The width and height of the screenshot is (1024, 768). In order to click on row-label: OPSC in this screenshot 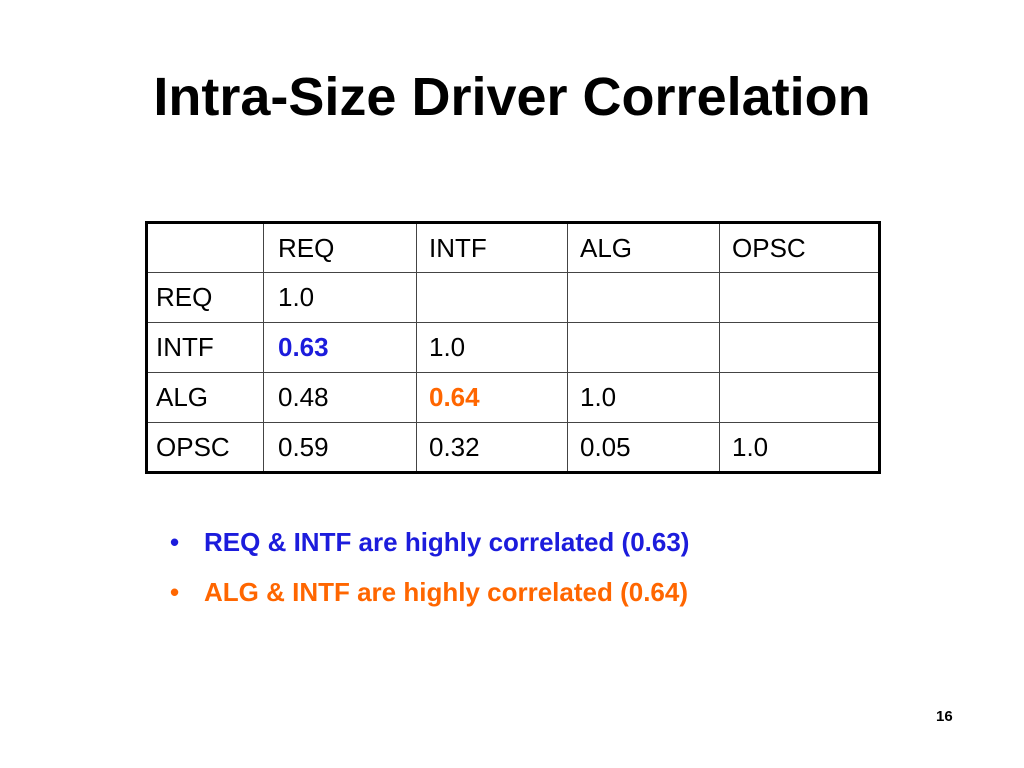, I will do `click(205, 447)`.